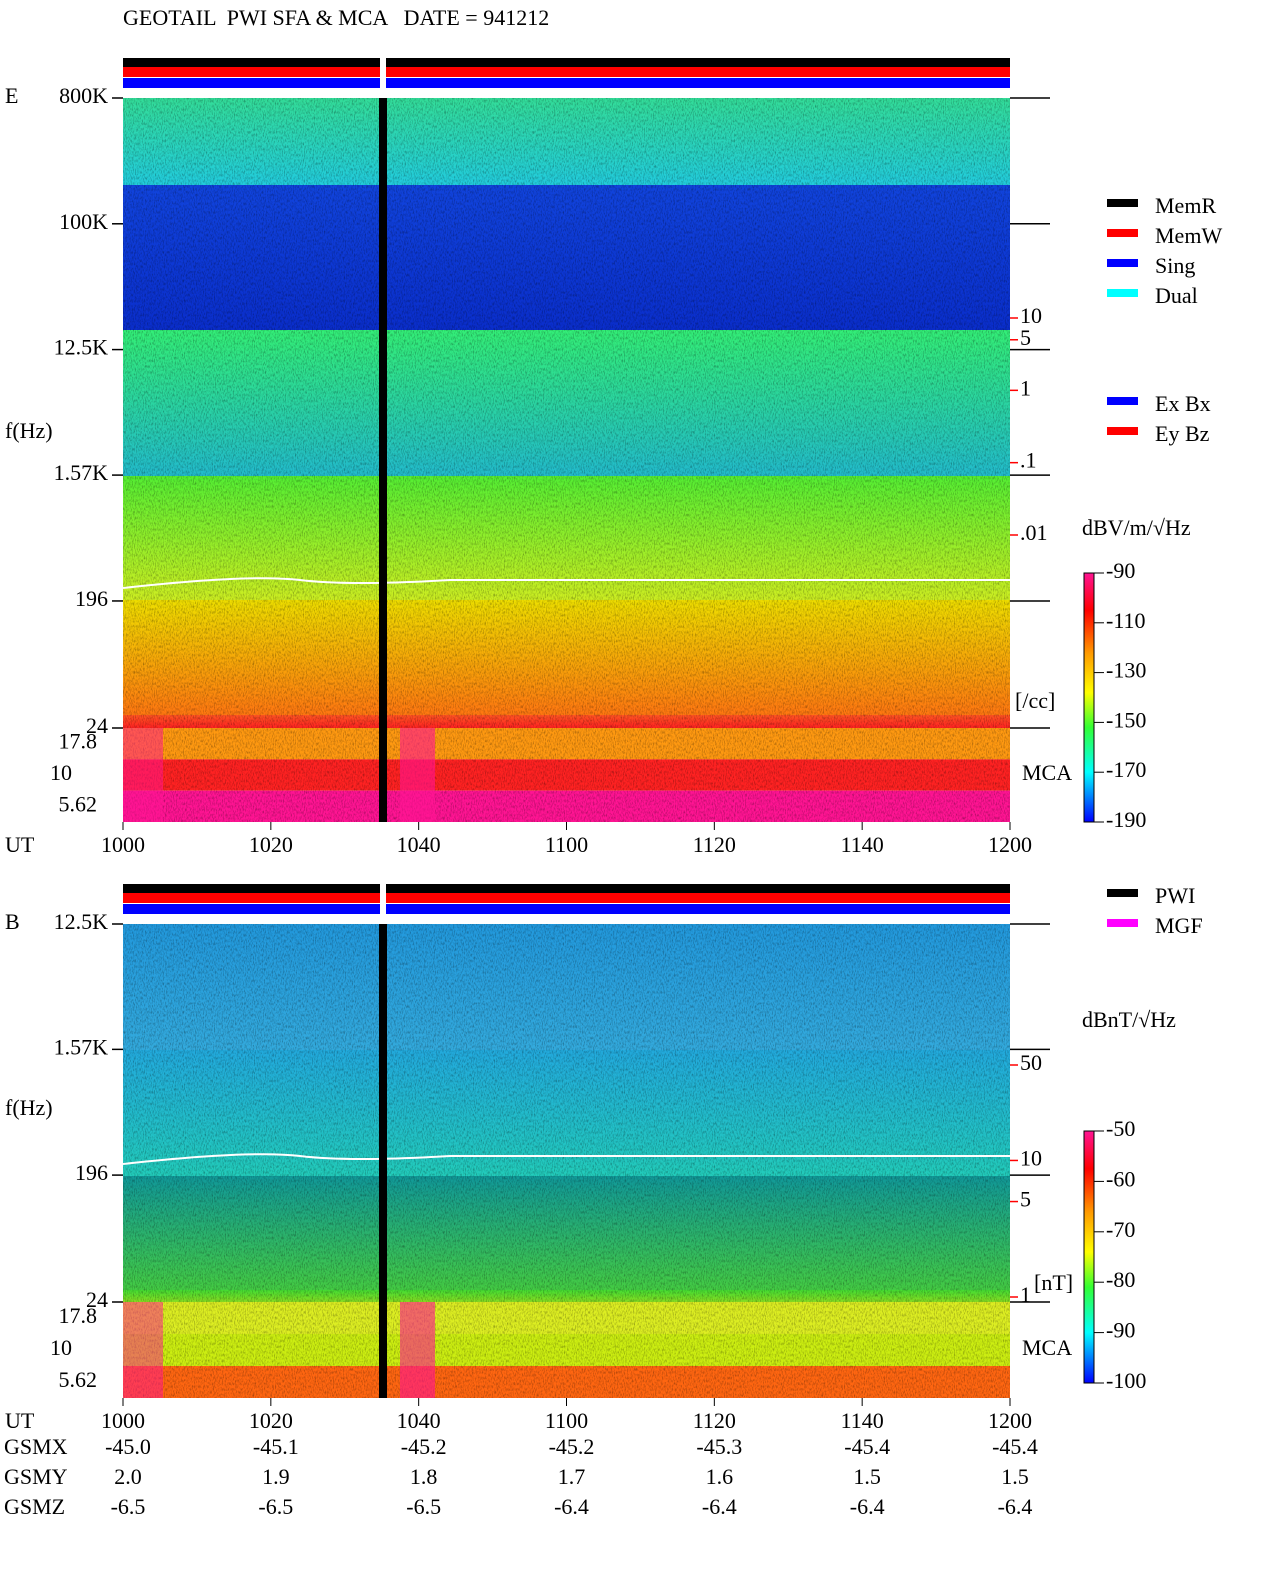  What do you see at coordinates (1188, 235) in the screenshot?
I see `legend-label: MemW` at bounding box center [1188, 235].